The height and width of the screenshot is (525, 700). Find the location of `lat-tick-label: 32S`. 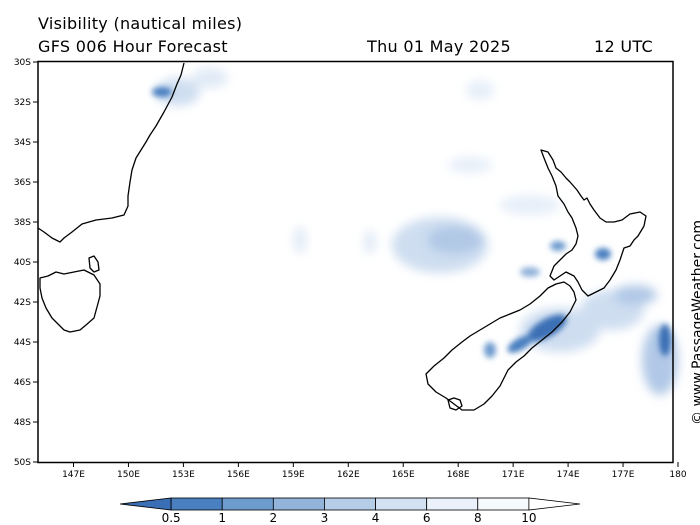

lat-tick-label: 32S is located at coordinates (22, 103).